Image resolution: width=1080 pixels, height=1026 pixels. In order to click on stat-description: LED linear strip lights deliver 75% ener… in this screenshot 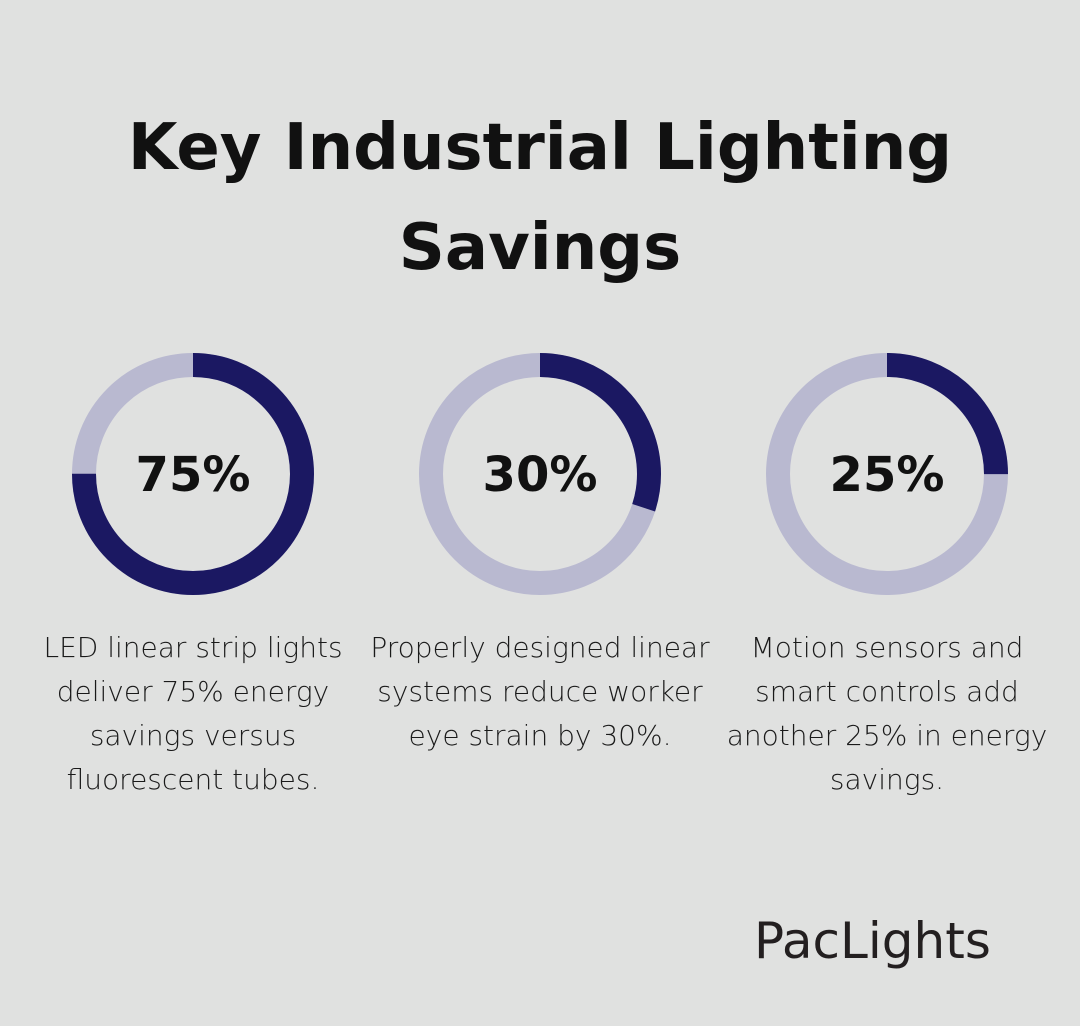, I will do `click(193, 713)`.